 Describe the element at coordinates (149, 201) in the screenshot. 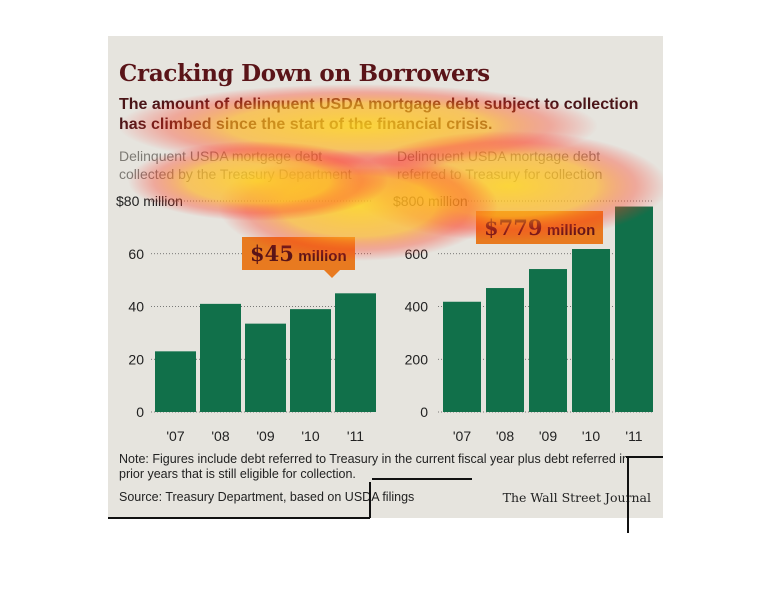

I see `left-y-tick-label: $80 million` at that location.